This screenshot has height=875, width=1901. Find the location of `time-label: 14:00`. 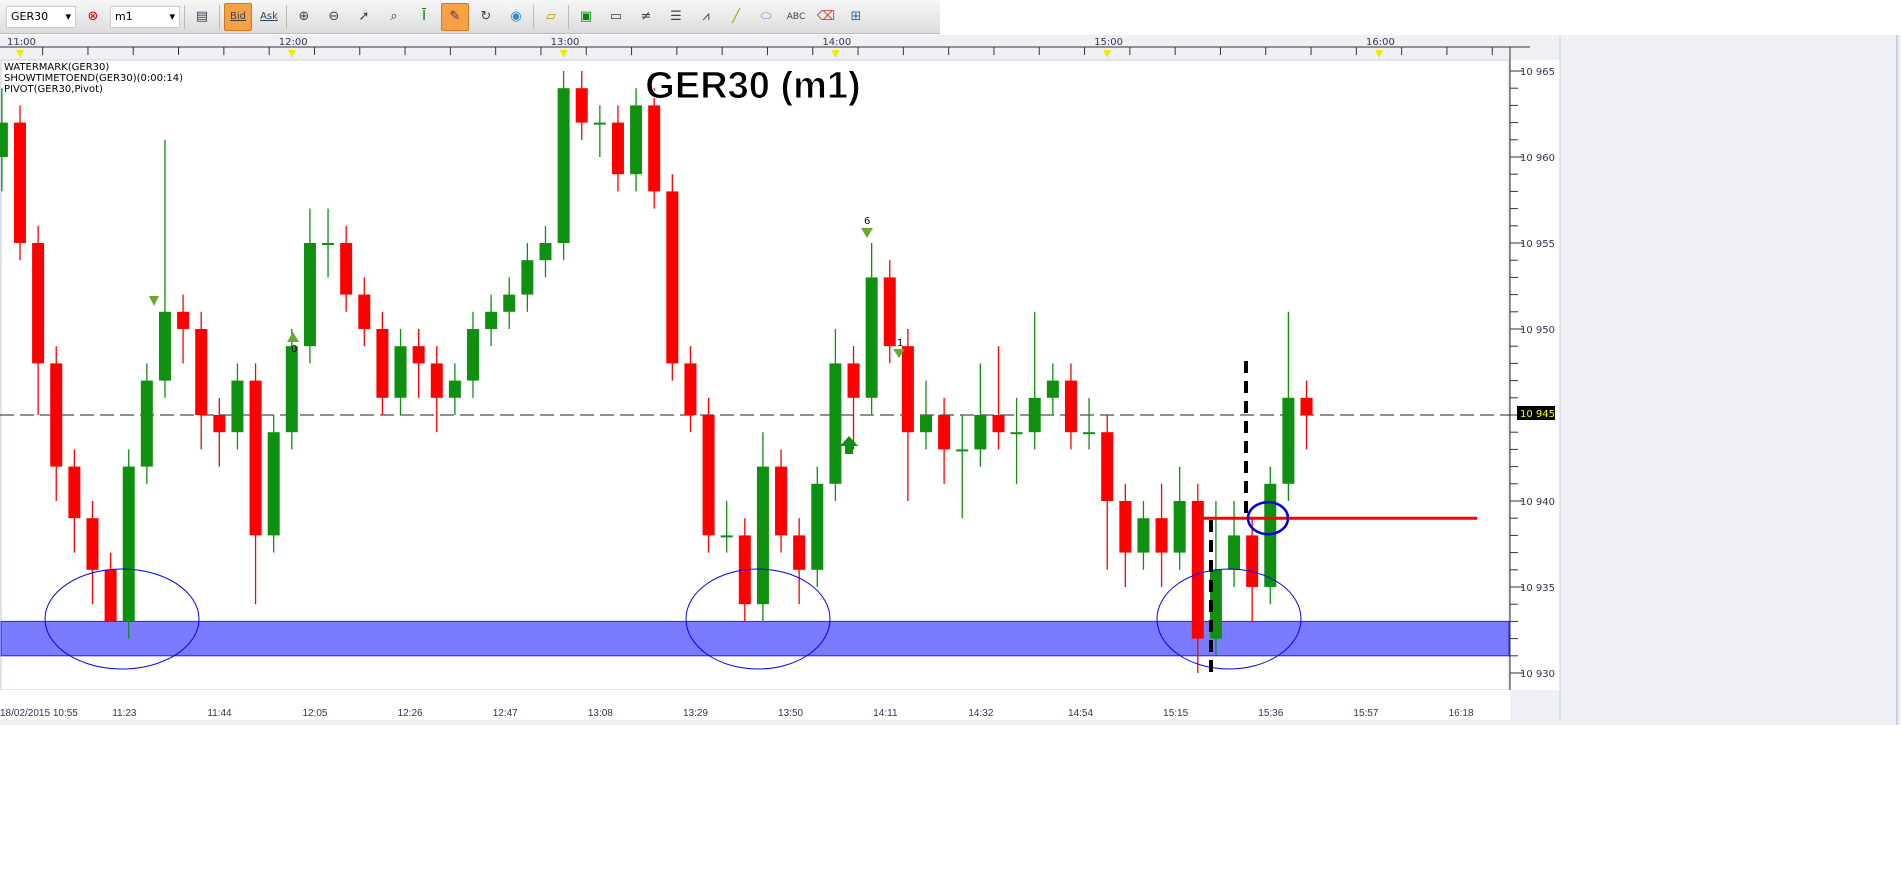

time-label: 14:00 is located at coordinates (836, 42).